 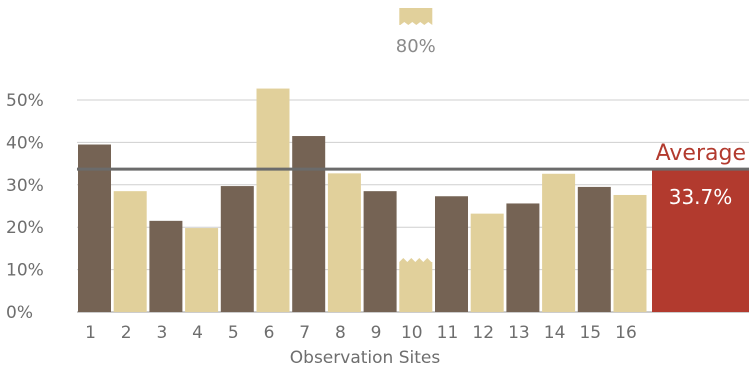 What do you see at coordinates (340, 333) in the screenshot?
I see `x-tick-label: 8` at bounding box center [340, 333].